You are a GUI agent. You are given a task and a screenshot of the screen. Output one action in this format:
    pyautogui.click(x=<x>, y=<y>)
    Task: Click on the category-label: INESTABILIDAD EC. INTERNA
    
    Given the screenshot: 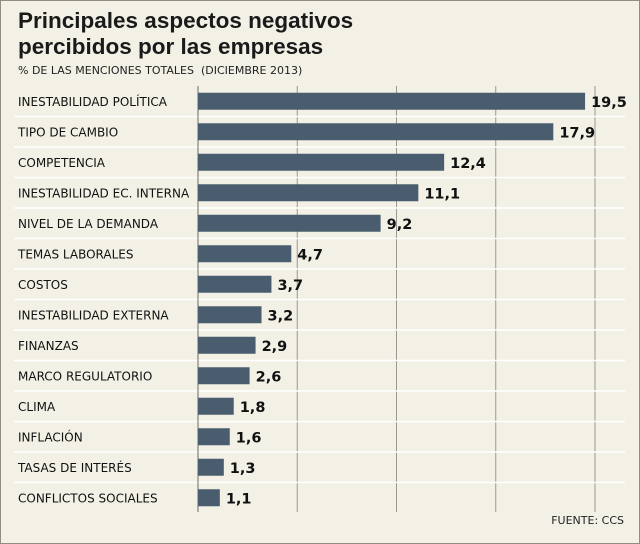 What is the action you would take?
    pyautogui.click(x=104, y=193)
    